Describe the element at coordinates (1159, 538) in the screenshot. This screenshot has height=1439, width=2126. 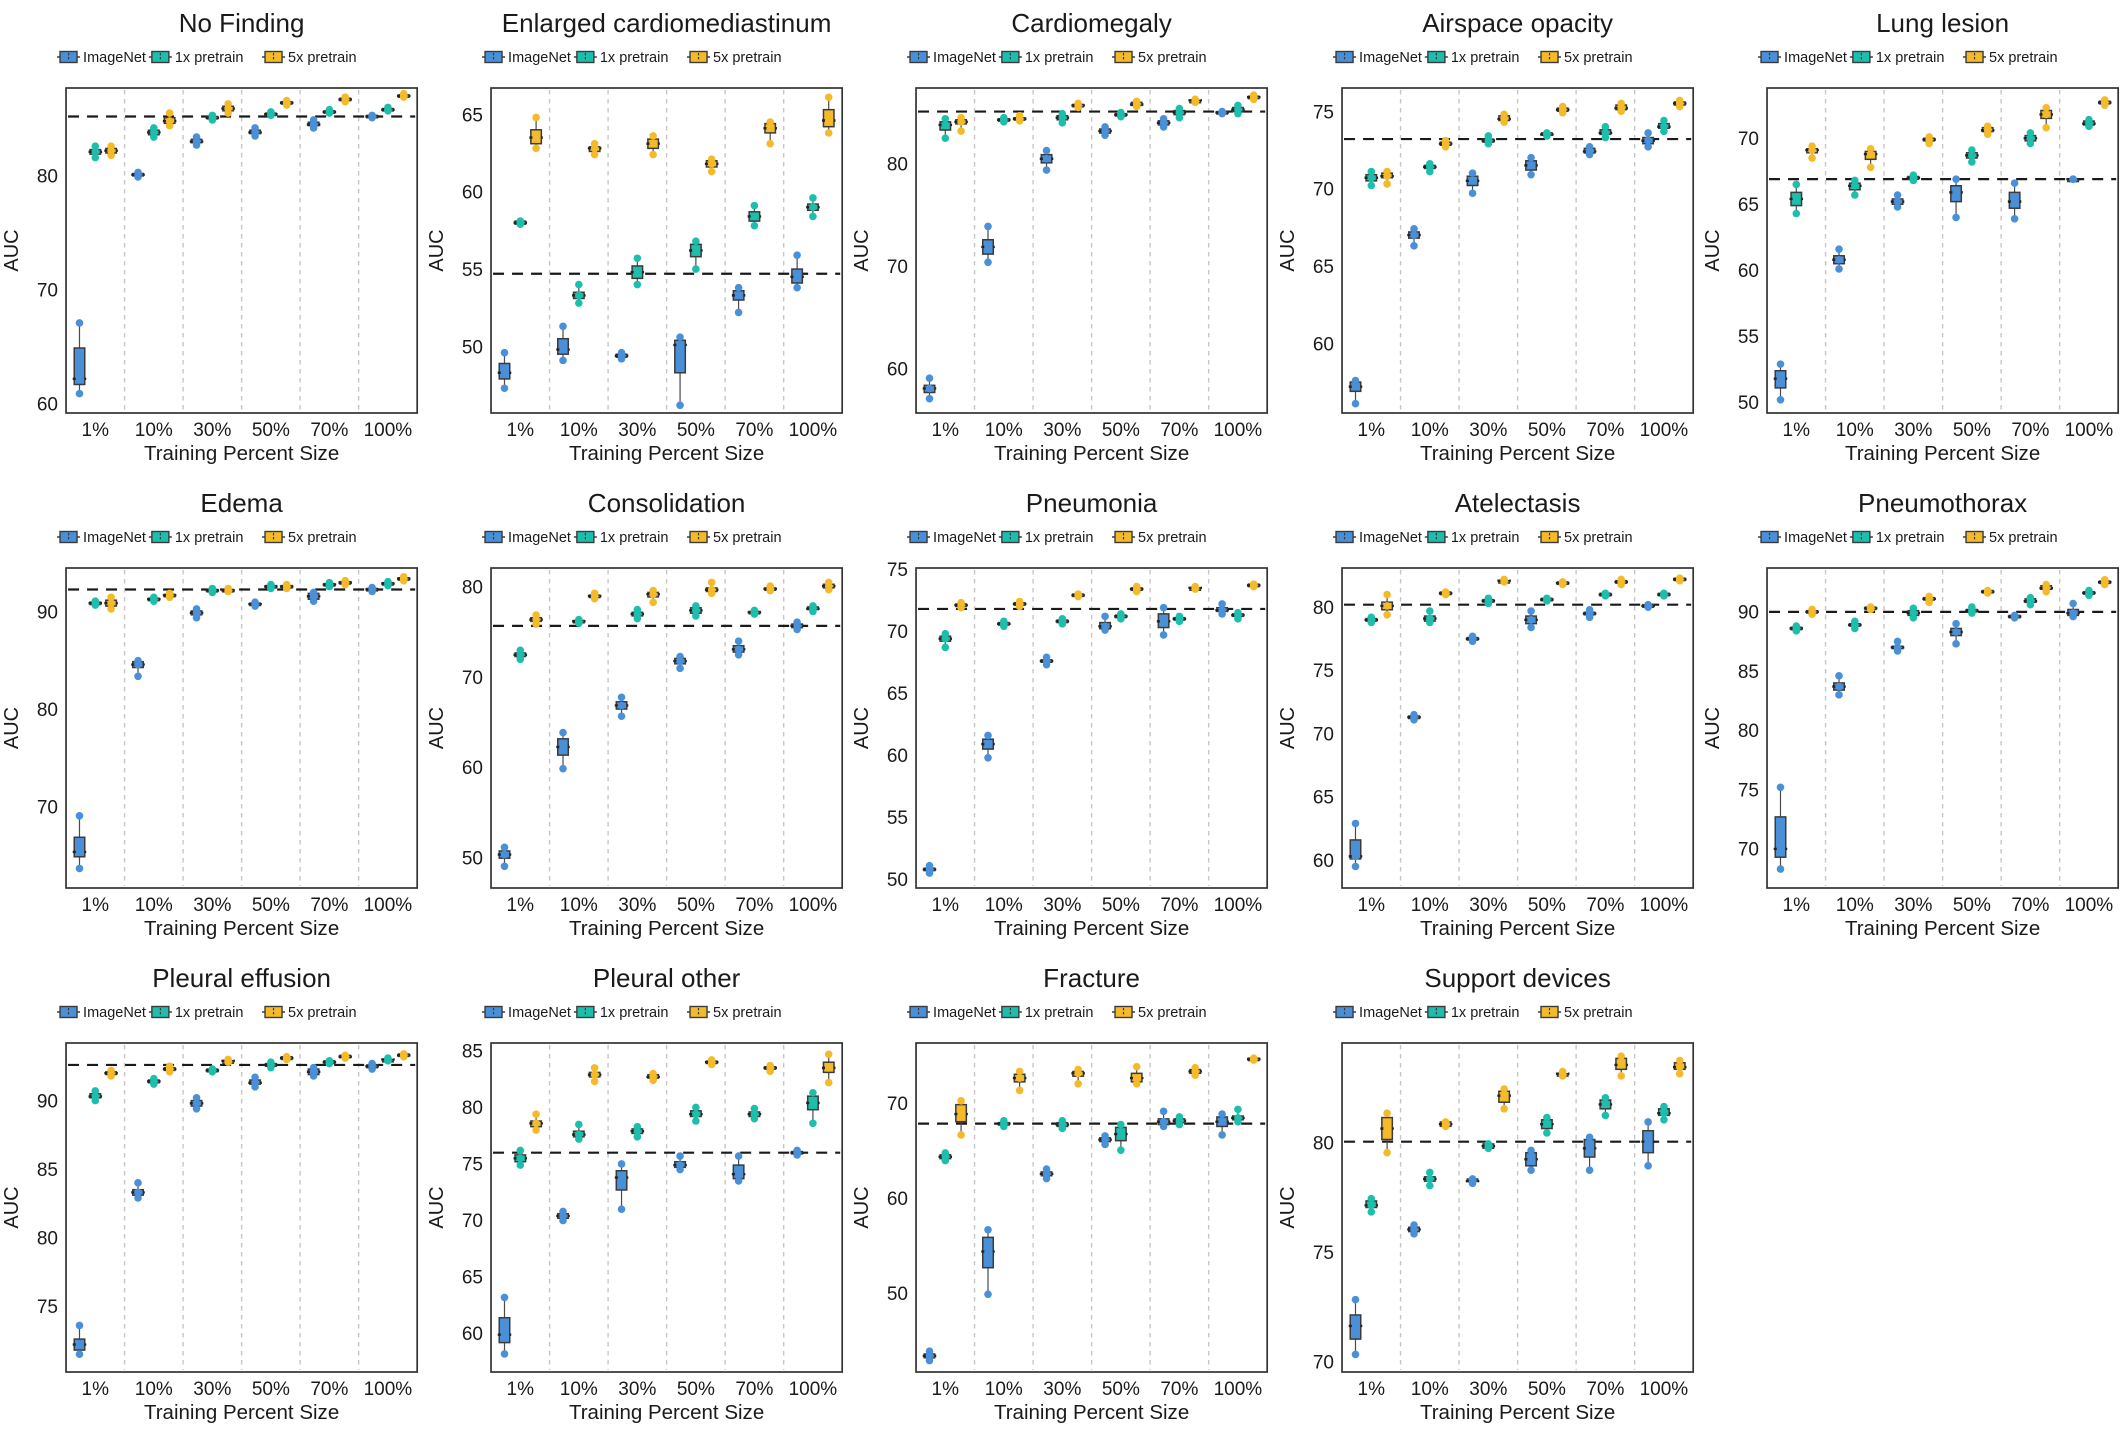
I see `legend-item: 5x pretrain` at that location.